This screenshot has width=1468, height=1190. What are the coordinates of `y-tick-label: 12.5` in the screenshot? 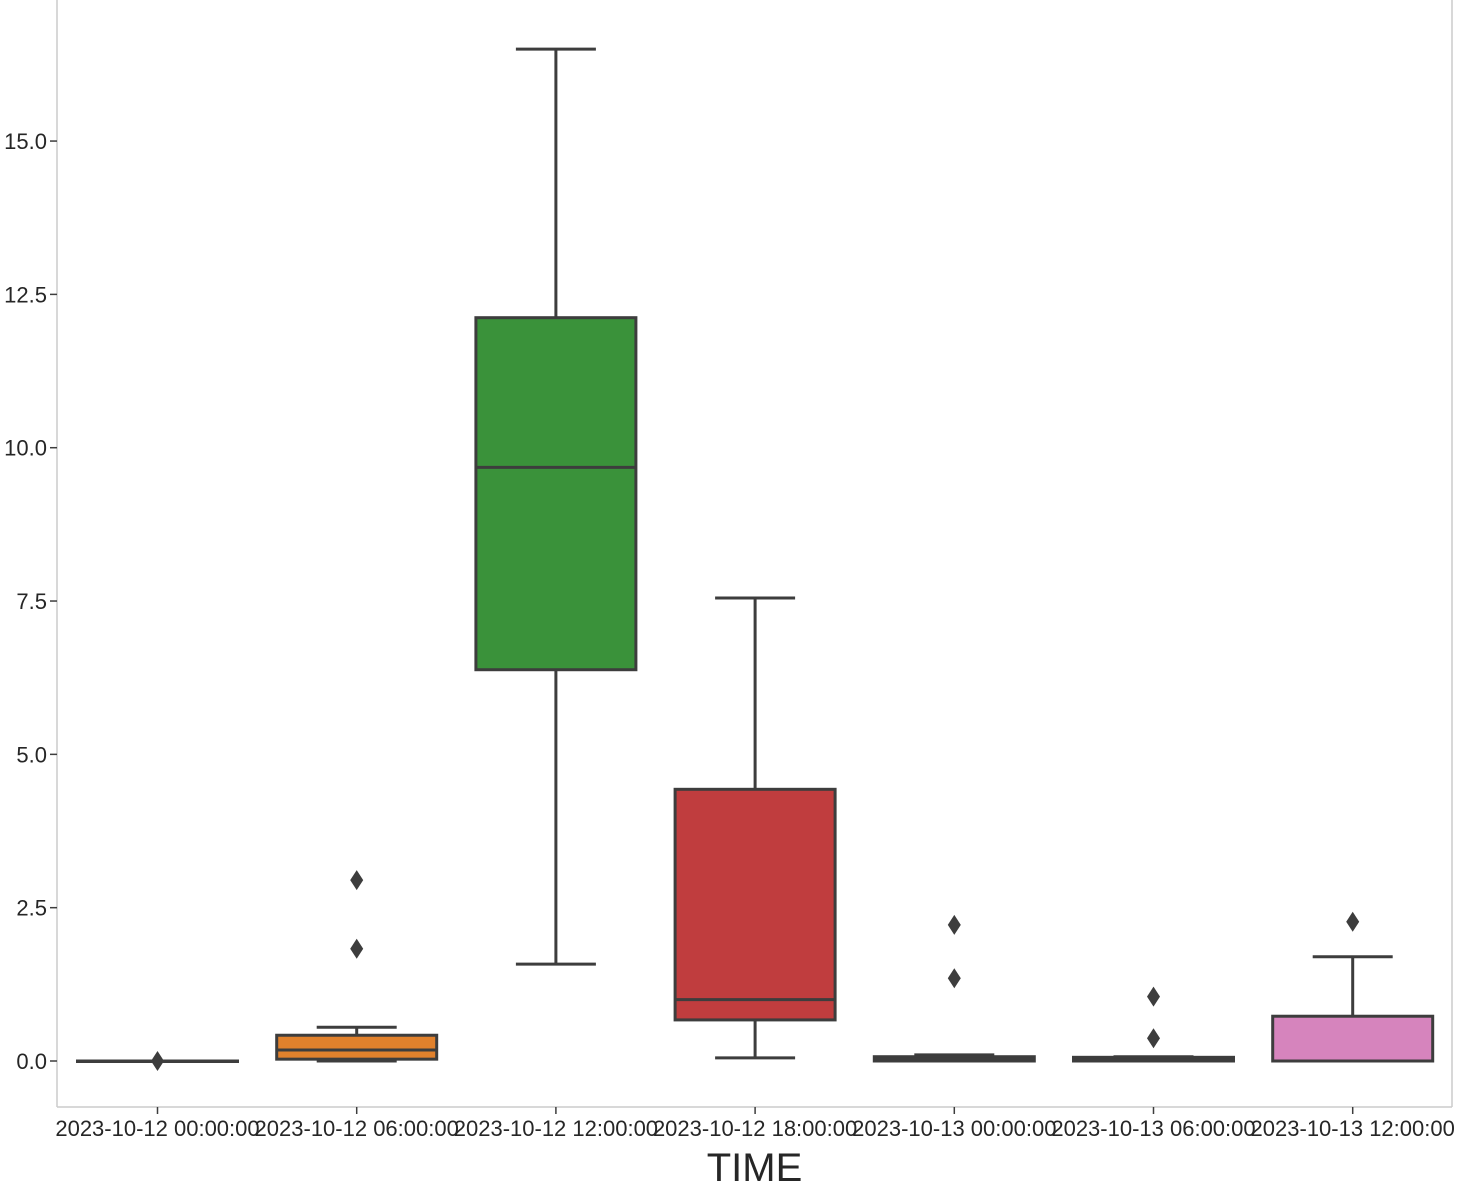 It's located at (25, 294).